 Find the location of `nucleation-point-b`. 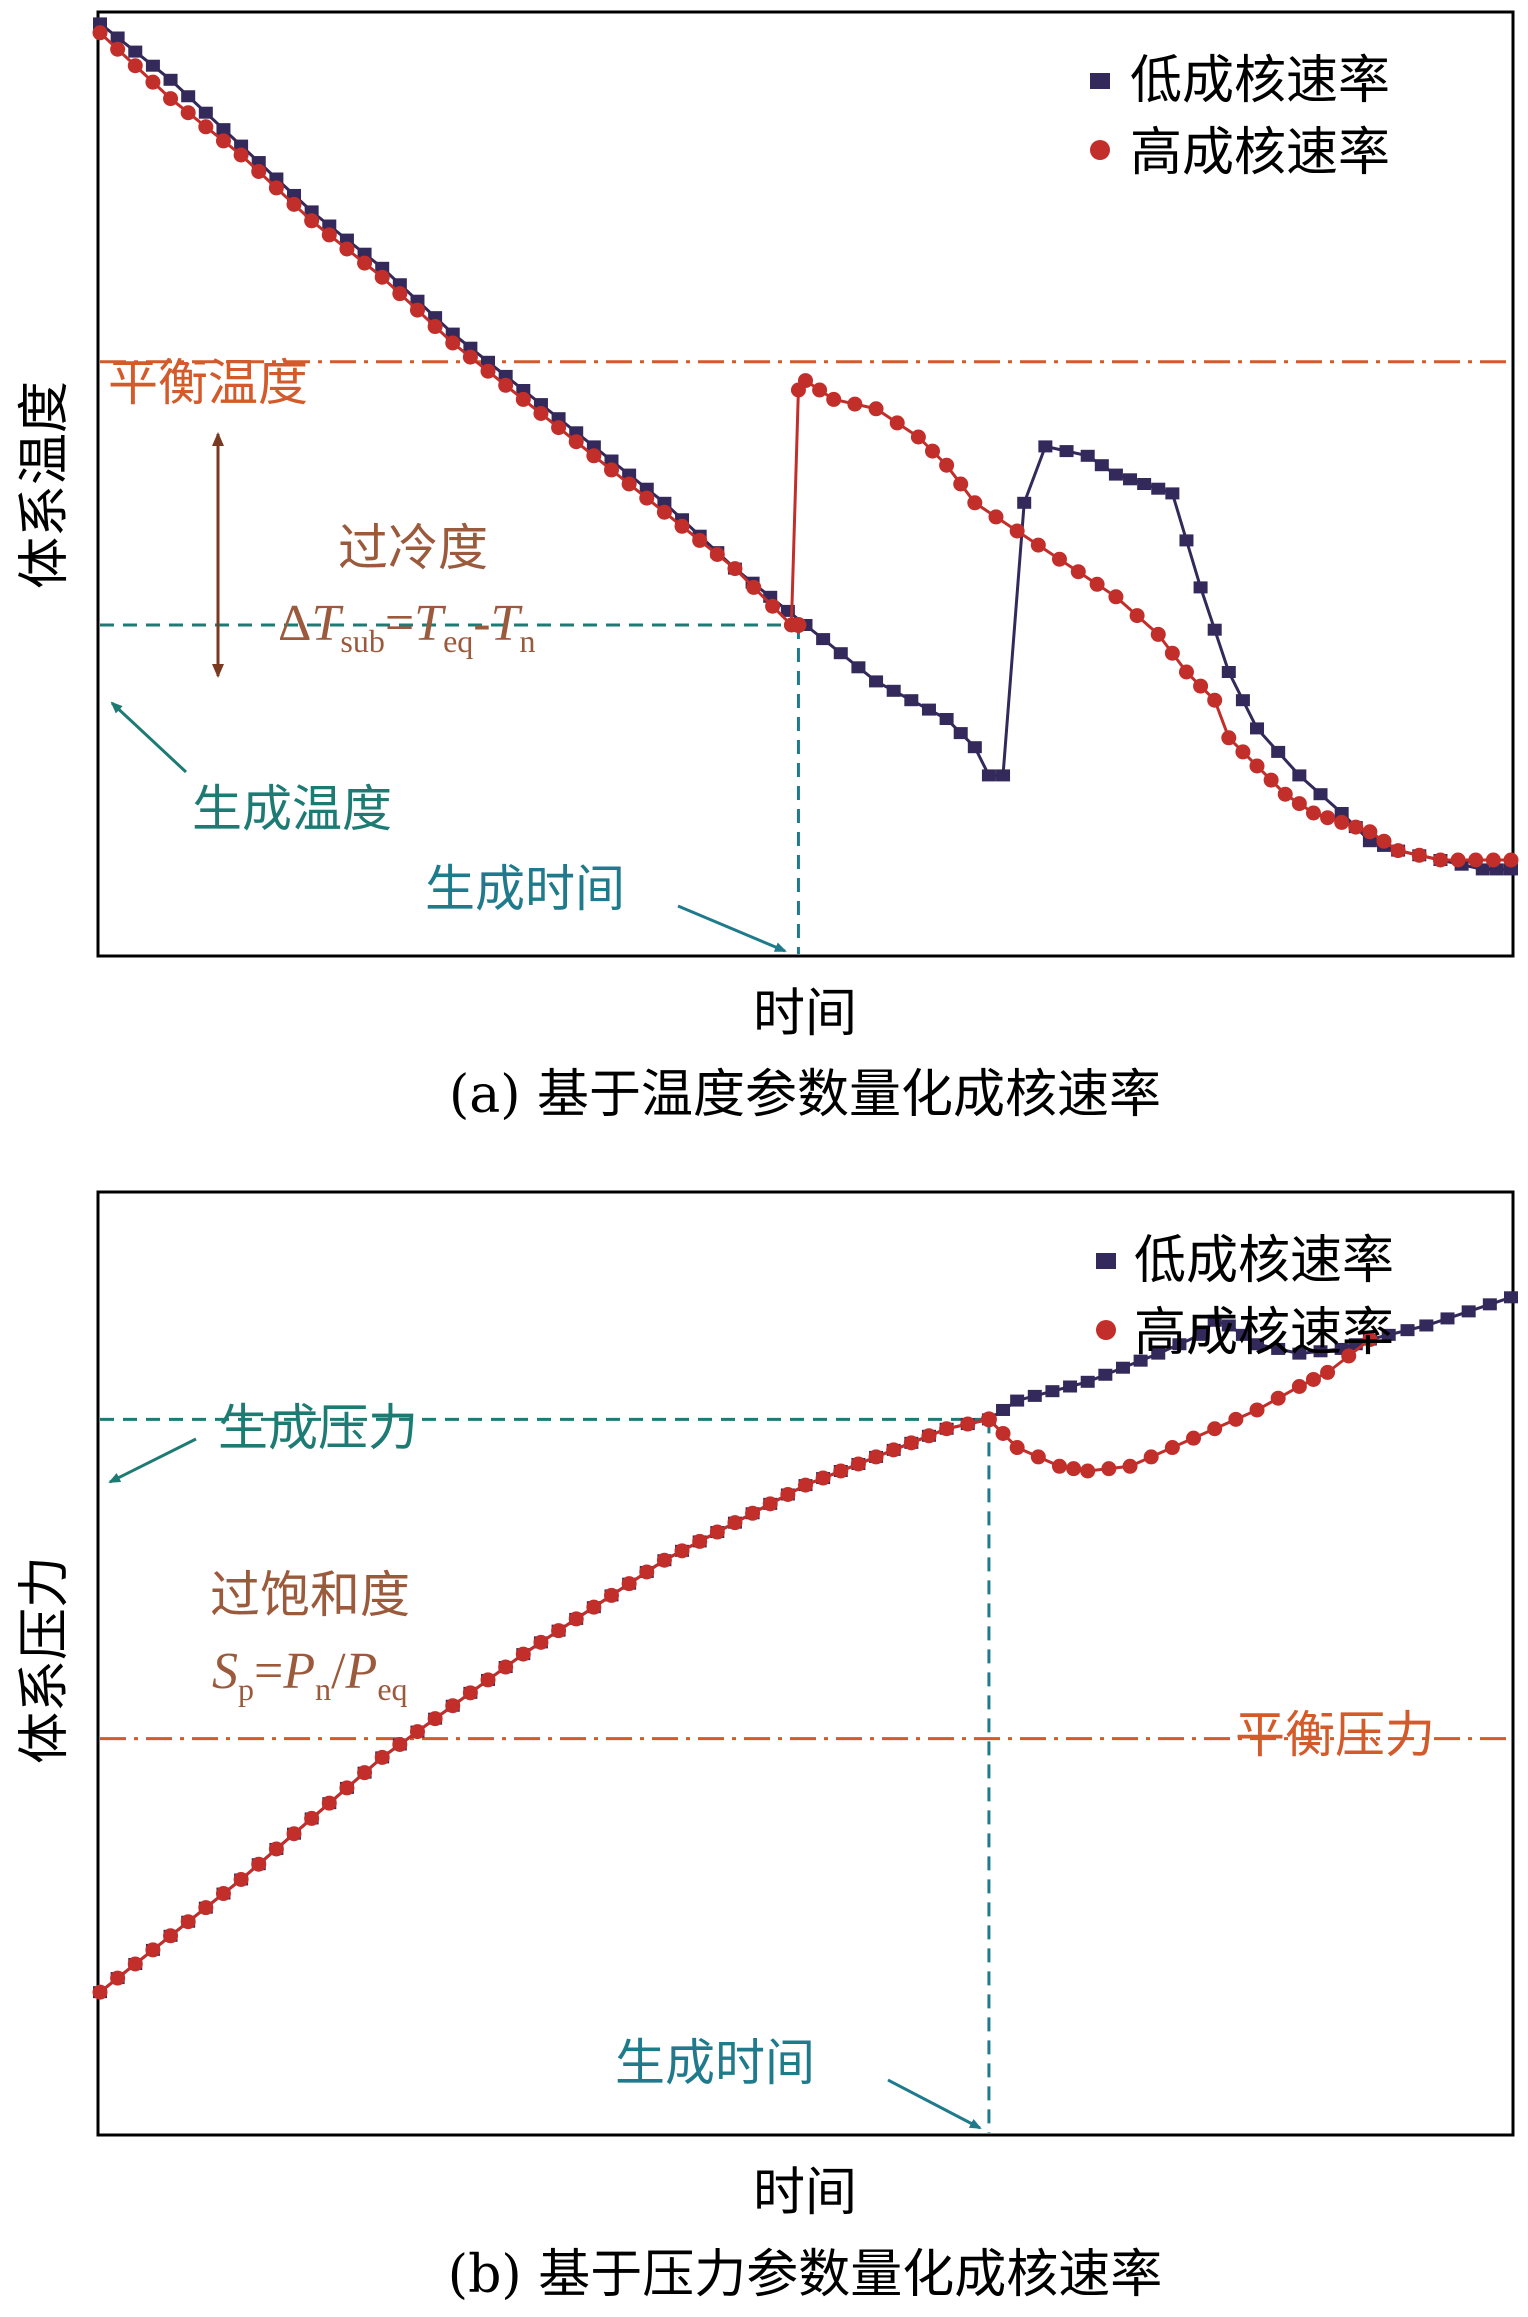

nucleation-point-b is located at coordinates (988, 1419).